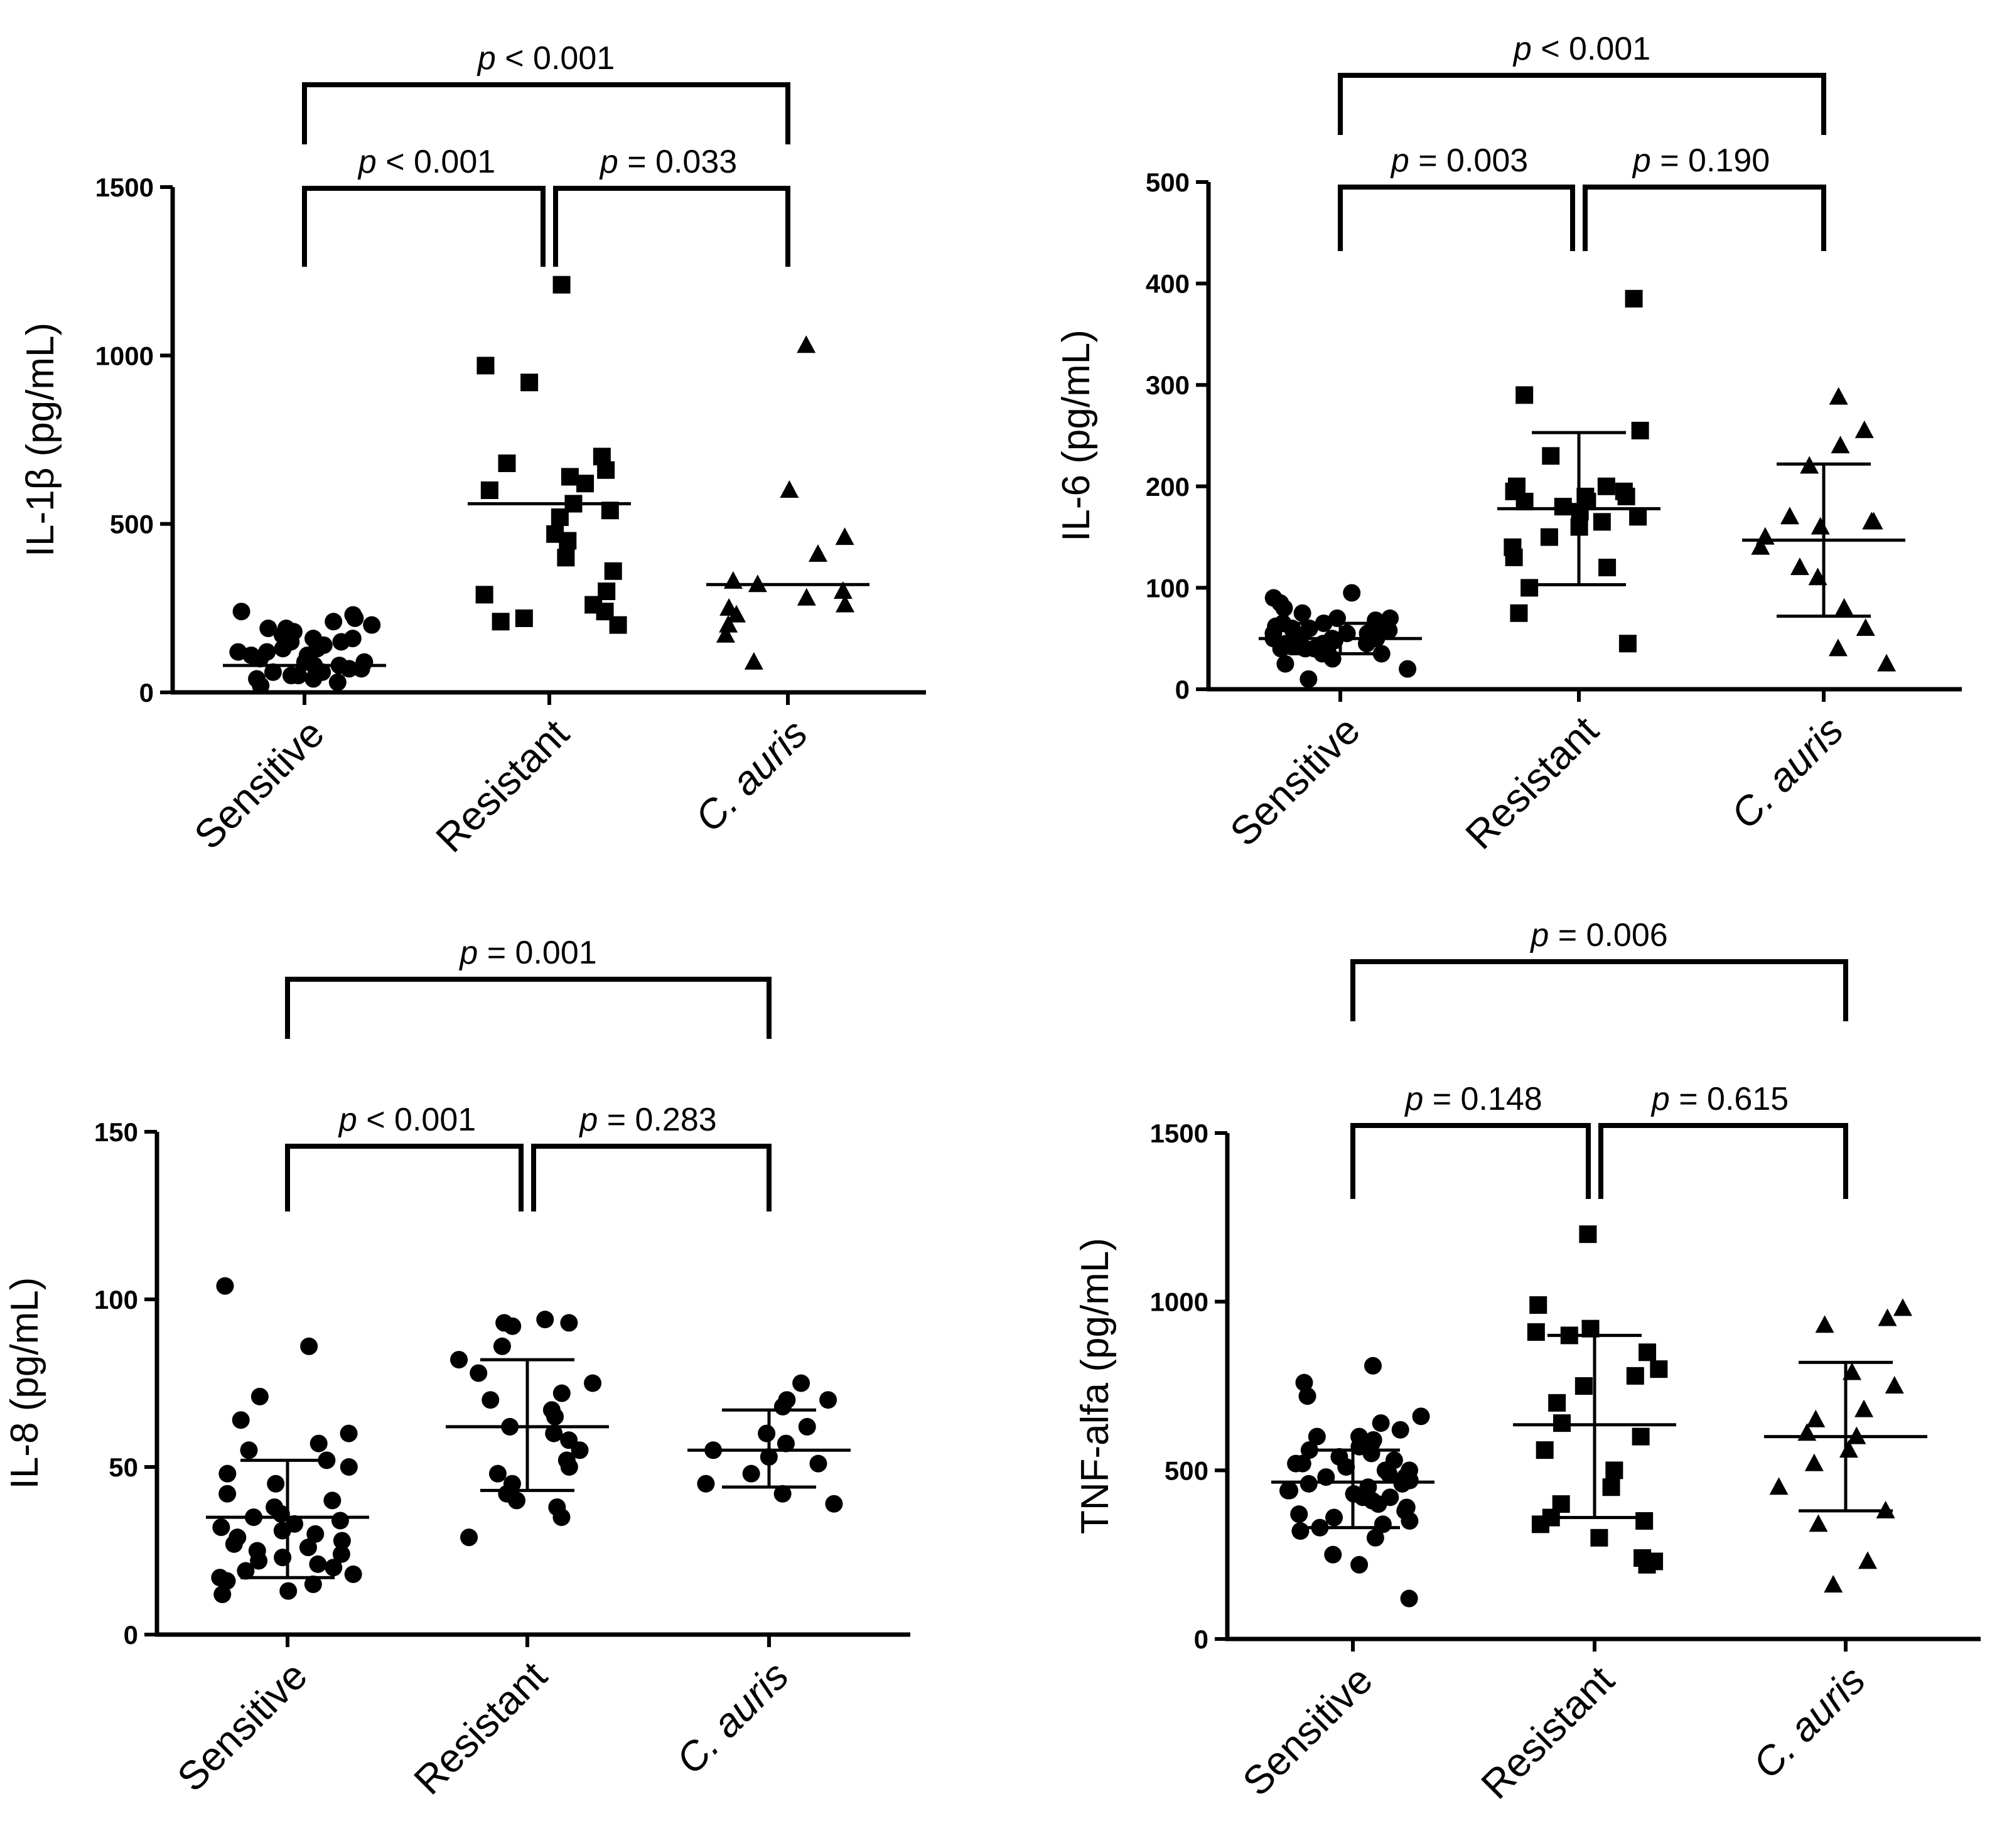 The height and width of the screenshot is (1848, 2002). I want to click on p-value-label-3: p = 0.001, so click(527, 953).